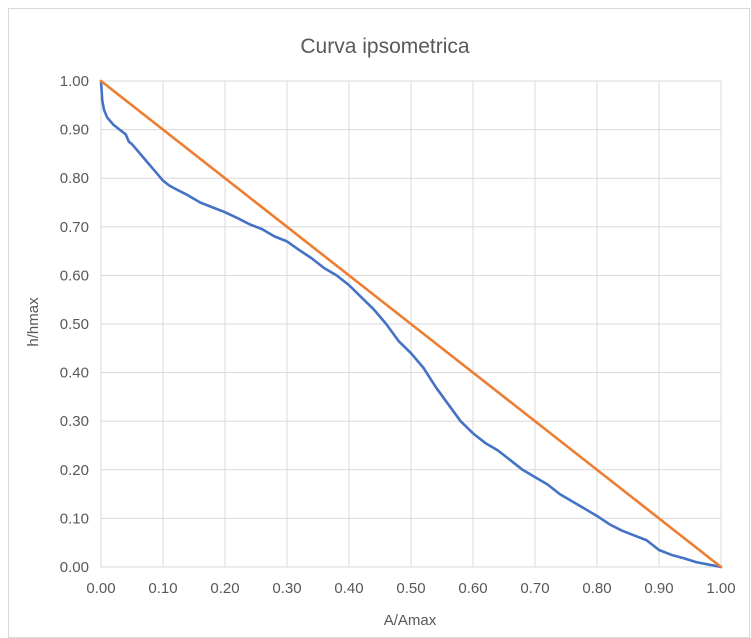 This screenshot has width=751, height=638. I want to click on x-tick-label: 1.00, so click(720, 588).